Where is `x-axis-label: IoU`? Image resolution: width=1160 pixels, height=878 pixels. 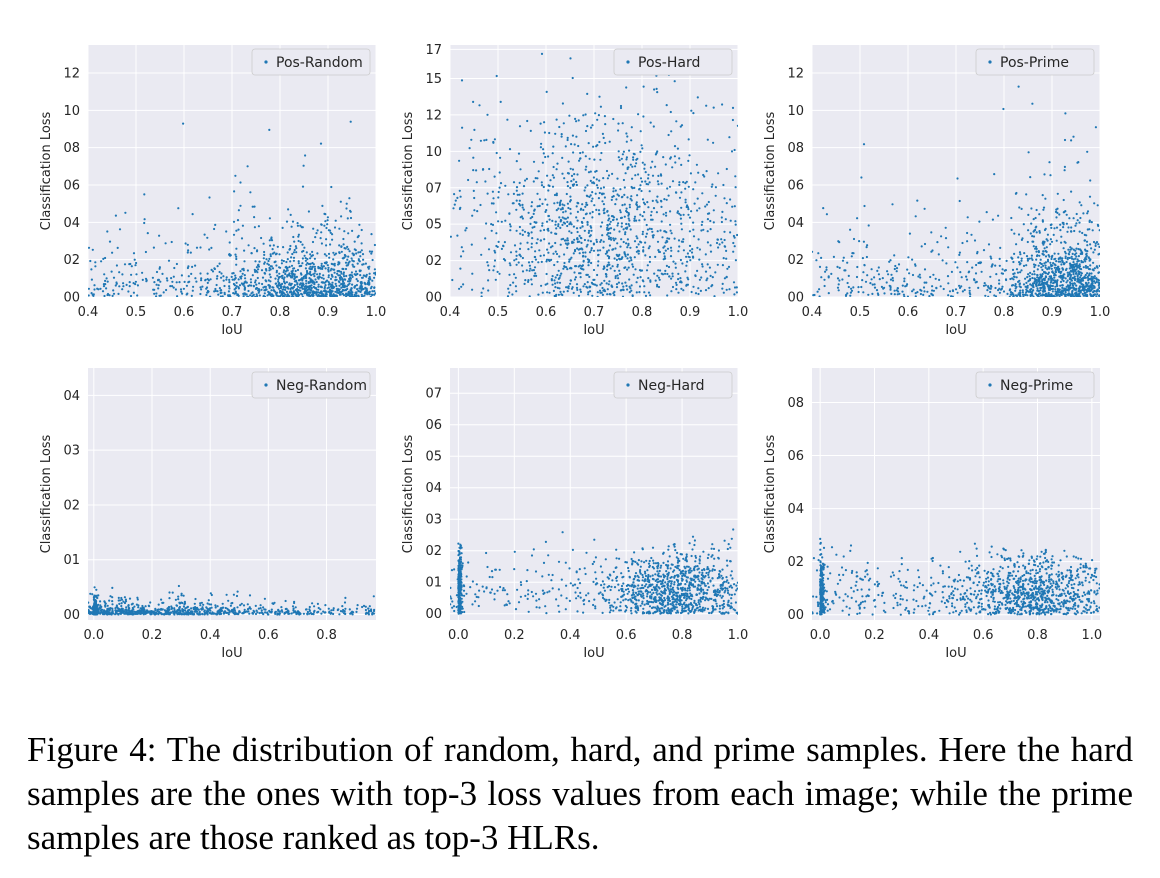 x-axis-label: IoU is located at coordinates (231, 330).